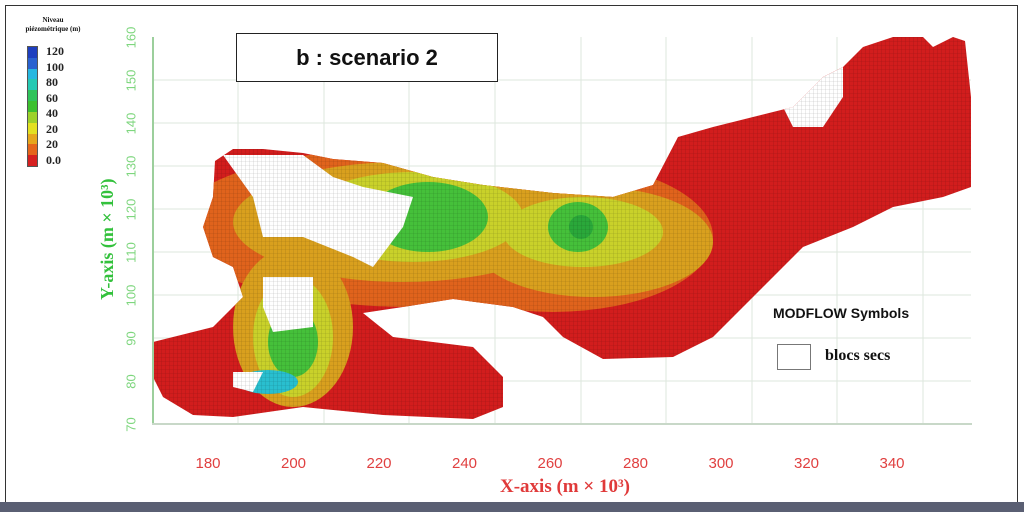 Image resolution: width=1024 pixels, height=512 pixels. Describe the element at coordinates (367, 57) in the screenshot. I see `scenario-title: b : scenario 2` at that location.